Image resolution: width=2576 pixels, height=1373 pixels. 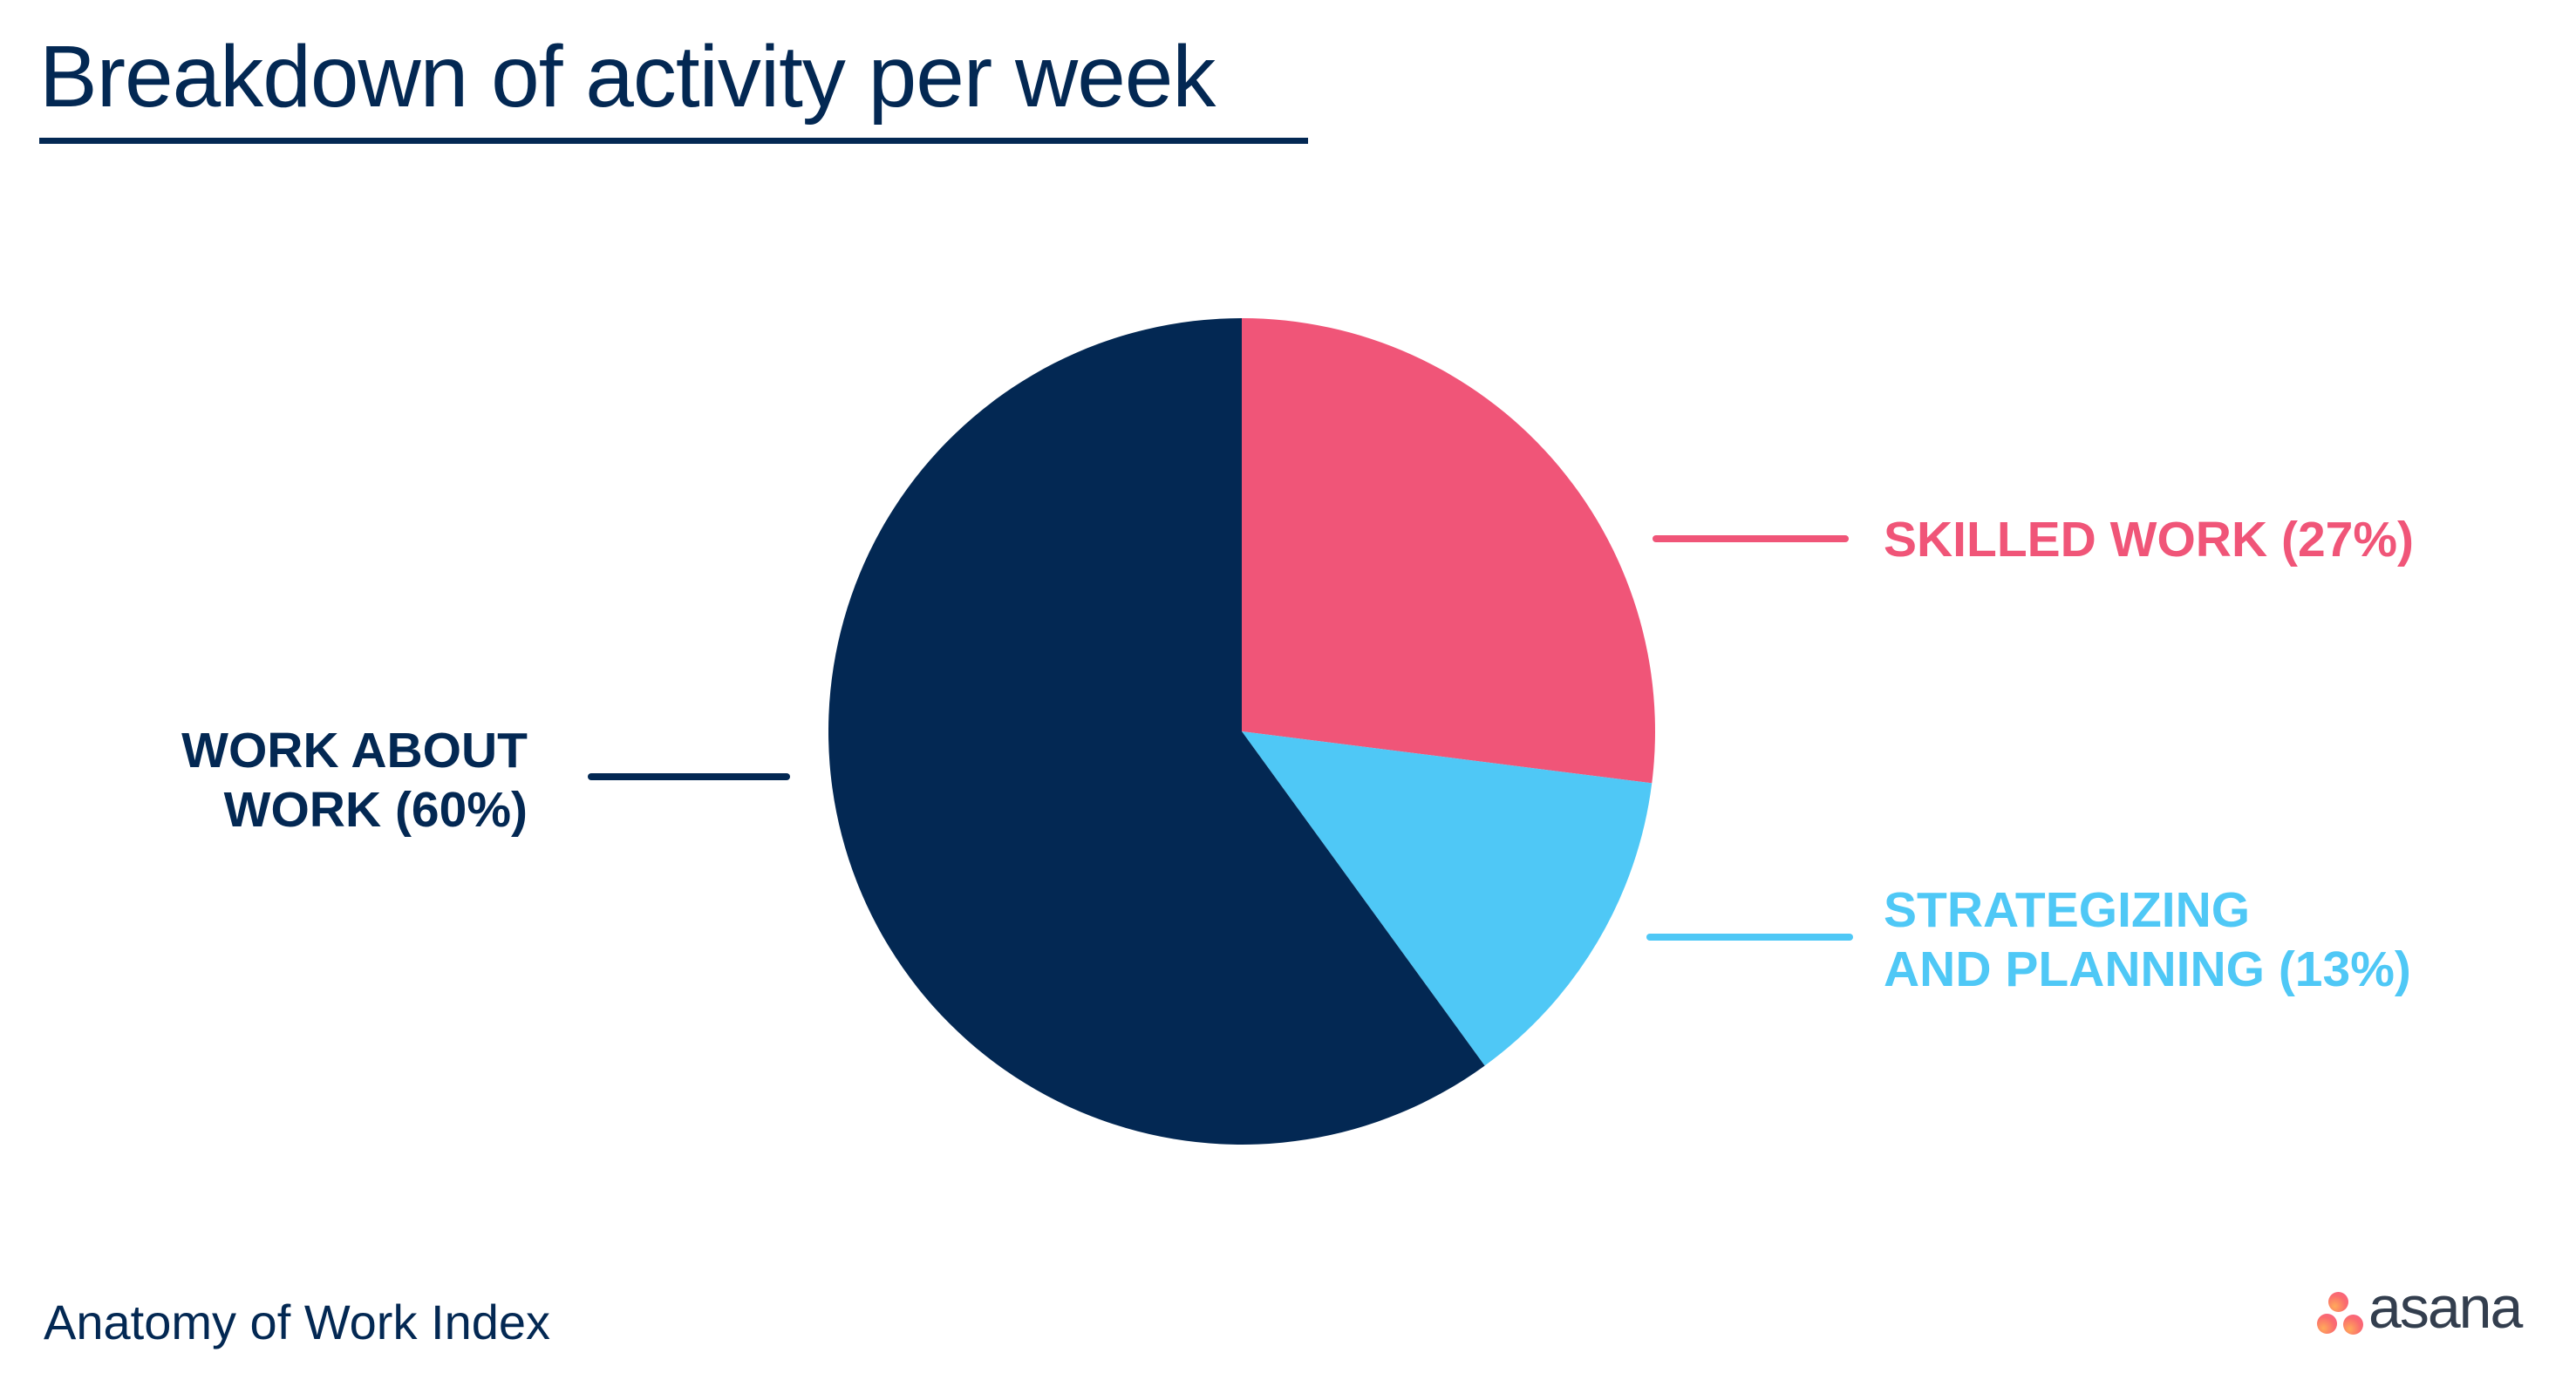 I want to click on source-label: Anatomy of Work Index, so click(x=297, y=1322).